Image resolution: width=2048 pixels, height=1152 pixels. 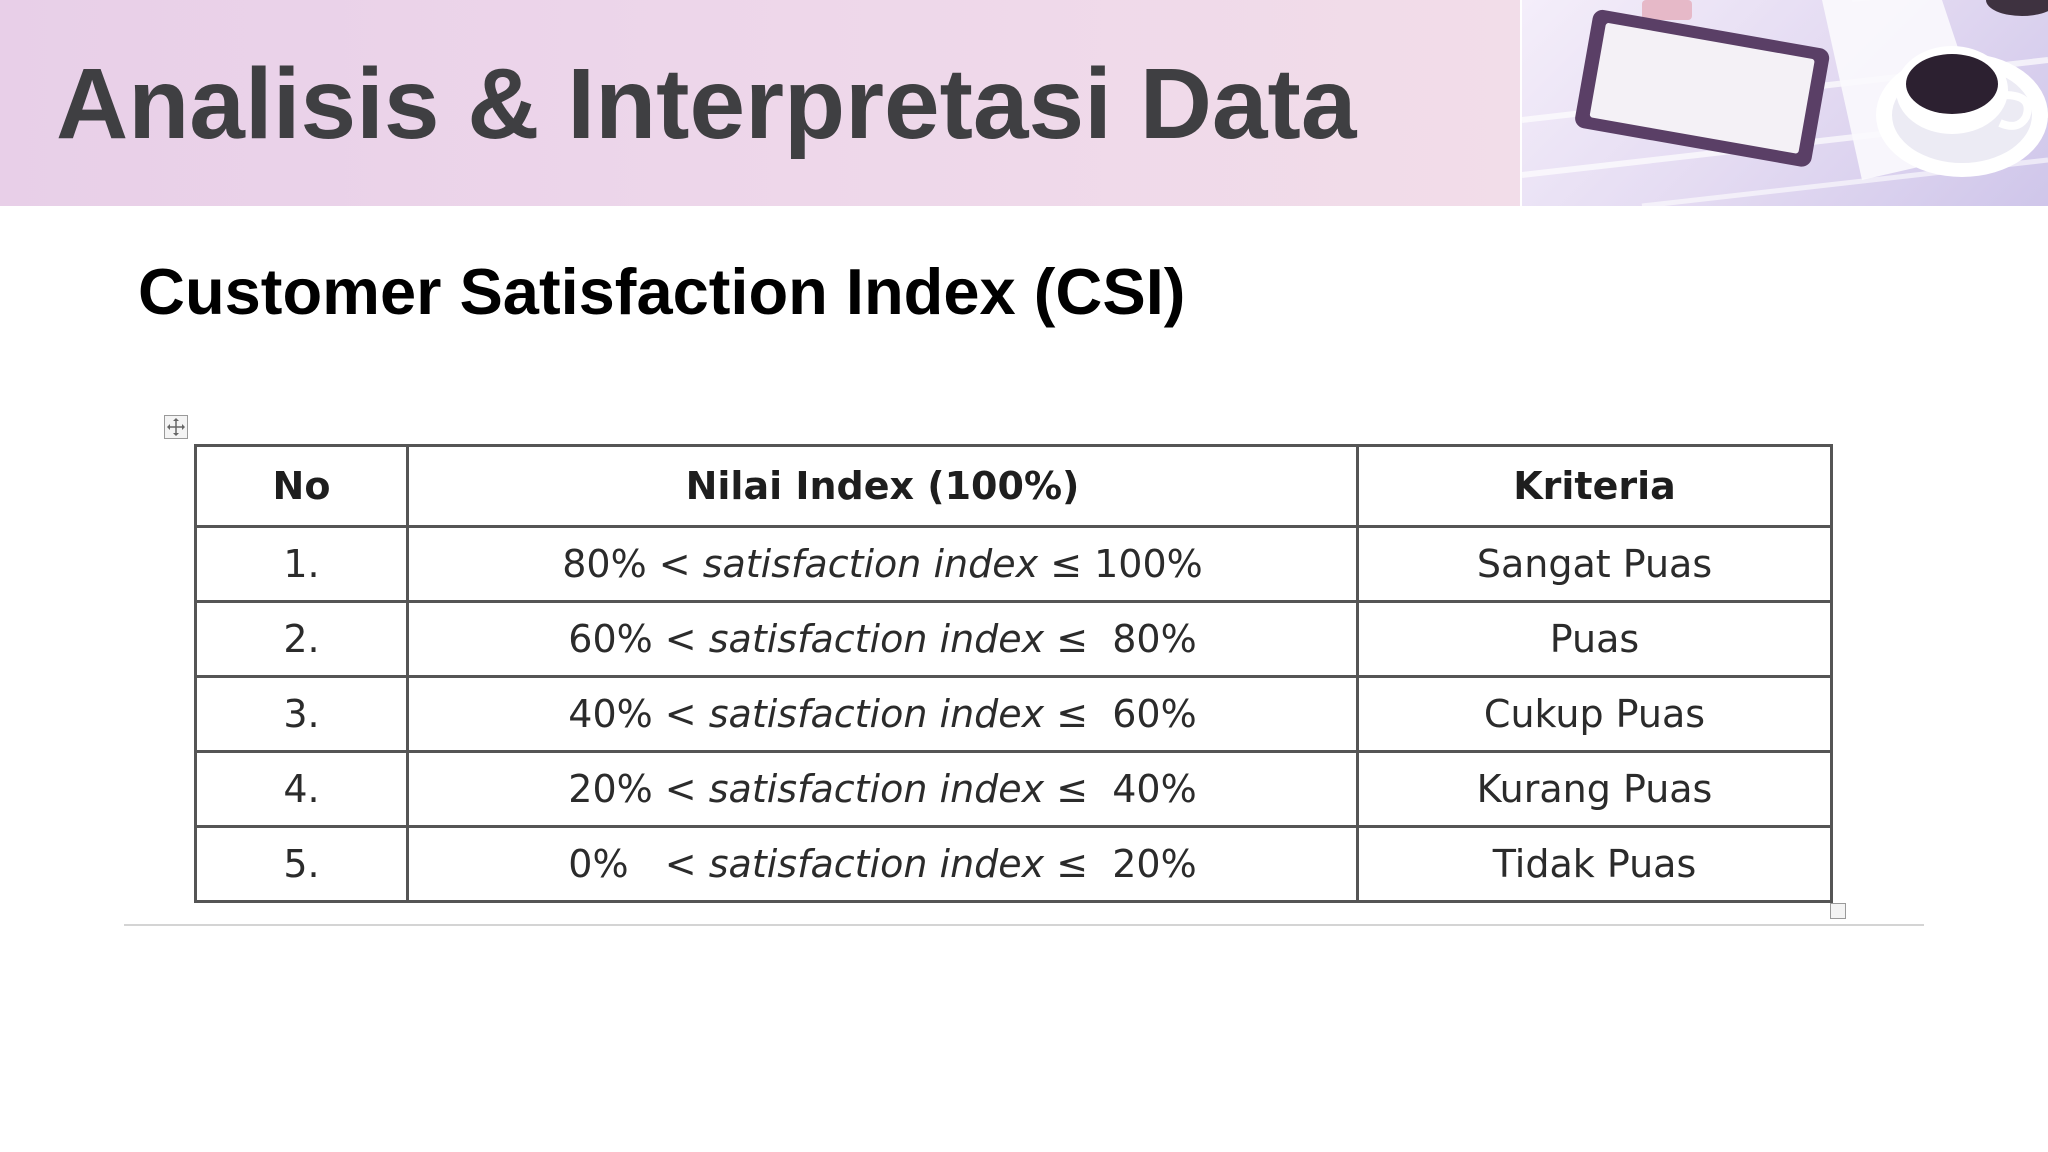 I want to click on table-resize-handle-icon, so click(x=1838, y=911).